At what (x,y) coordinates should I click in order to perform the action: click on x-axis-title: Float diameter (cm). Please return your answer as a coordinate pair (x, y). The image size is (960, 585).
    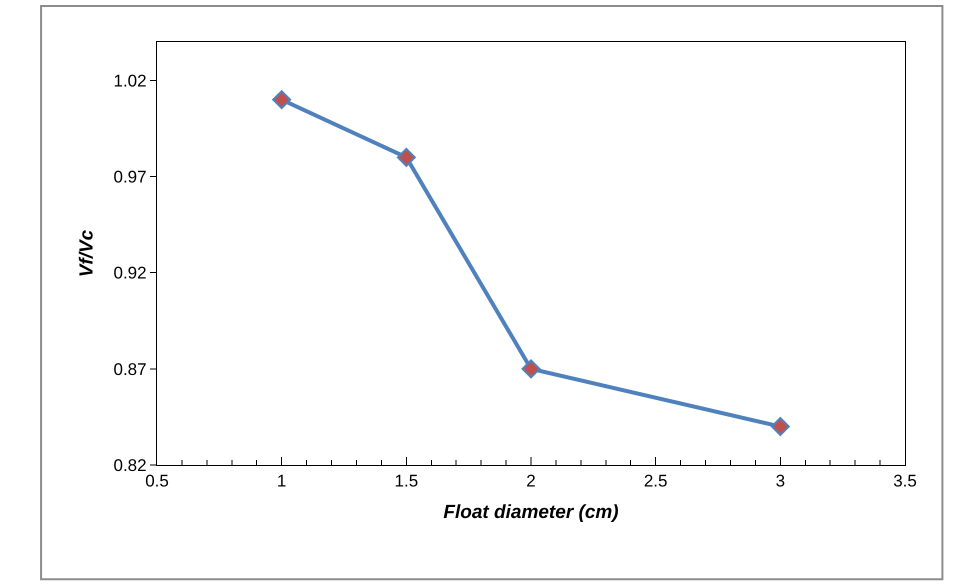
    Looking at the image, I should click on (531, 513).